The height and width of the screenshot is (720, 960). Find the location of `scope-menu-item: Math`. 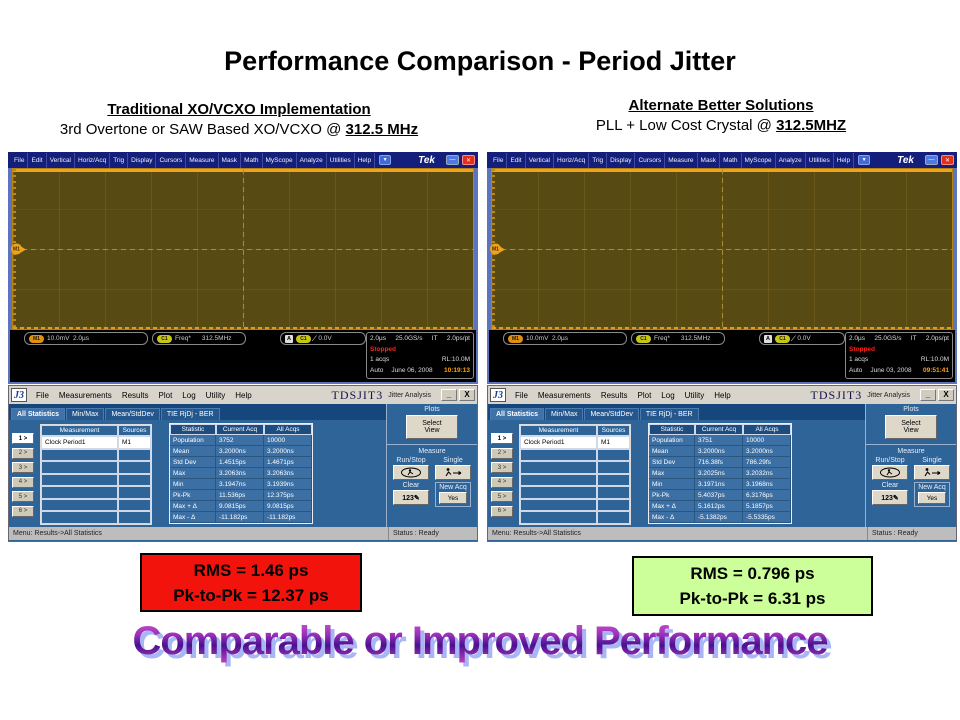

scope-menu-item: Math is located at coordinates (252, 160).